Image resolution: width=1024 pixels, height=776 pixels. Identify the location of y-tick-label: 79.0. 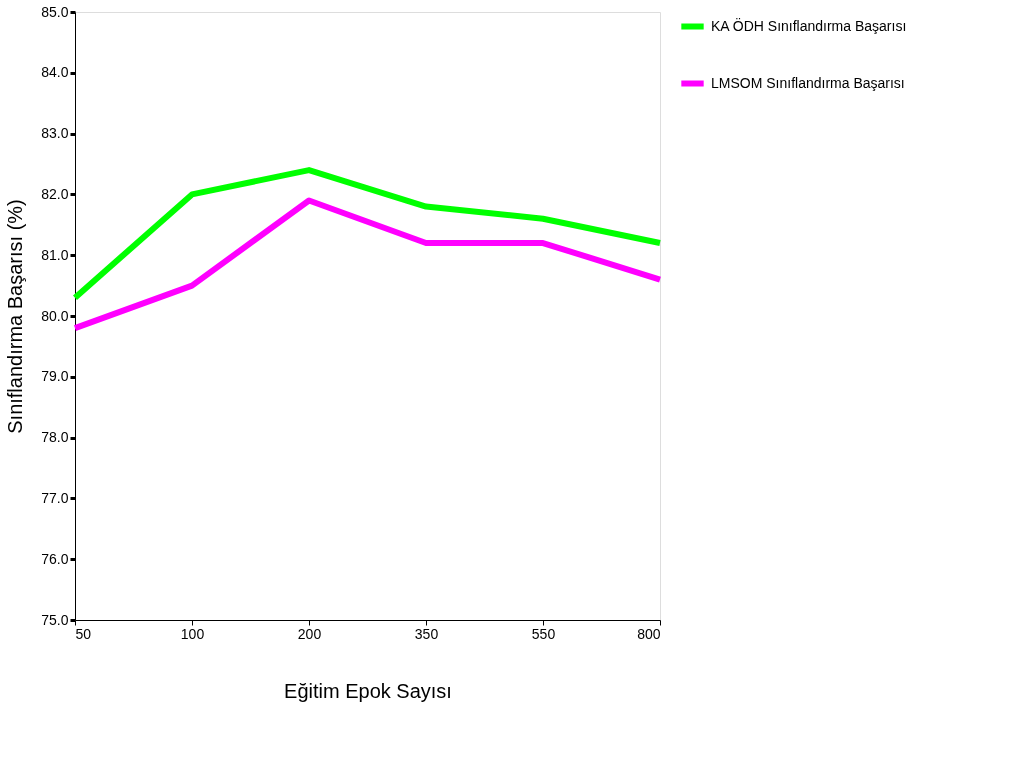
(55, 376).